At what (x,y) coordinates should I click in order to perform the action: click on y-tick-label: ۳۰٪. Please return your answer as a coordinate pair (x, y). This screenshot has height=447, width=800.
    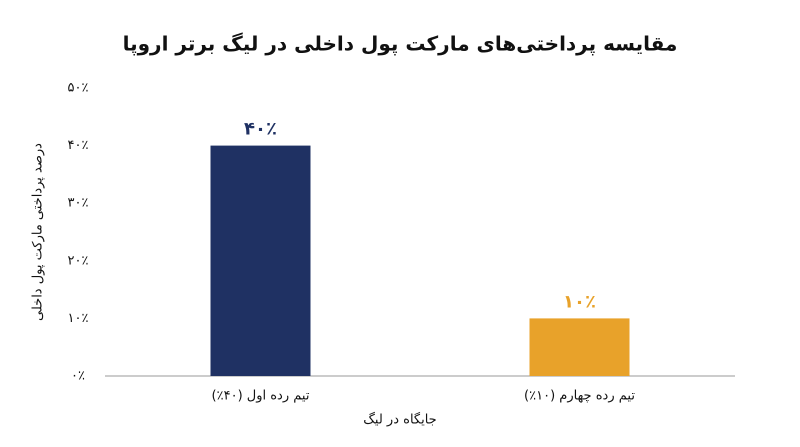
    Looking at the image, I should click on (78, 203).